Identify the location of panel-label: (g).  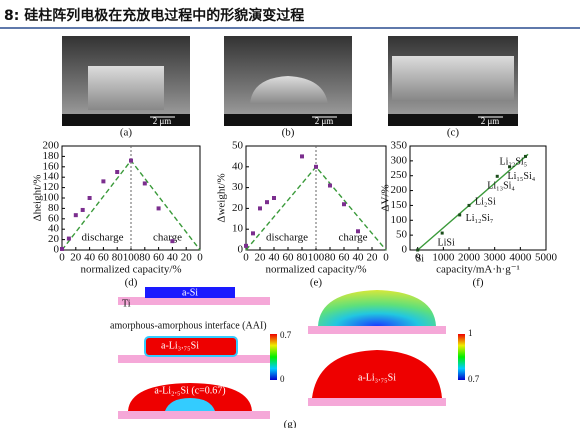
(290, 423).